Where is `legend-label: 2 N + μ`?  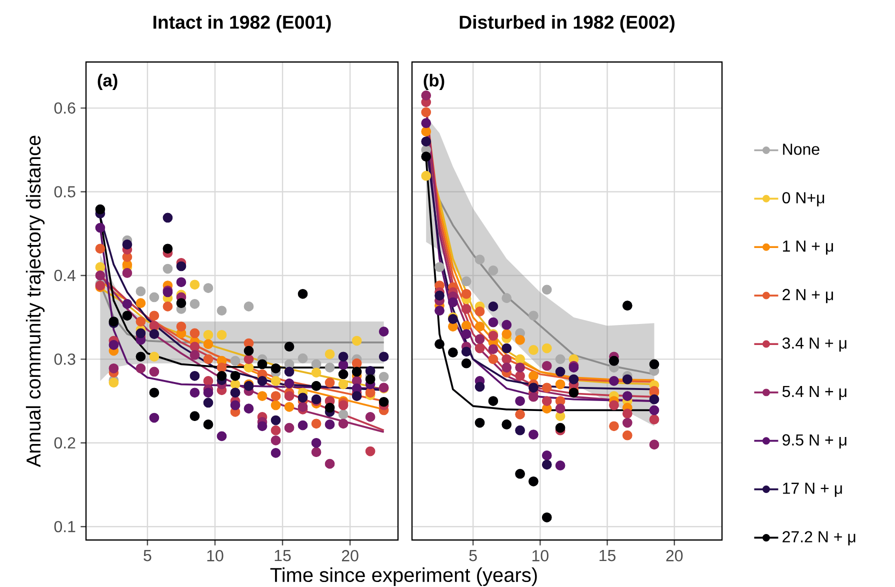 legend-label: 2 N + μ is located at coordinates (807, 296).